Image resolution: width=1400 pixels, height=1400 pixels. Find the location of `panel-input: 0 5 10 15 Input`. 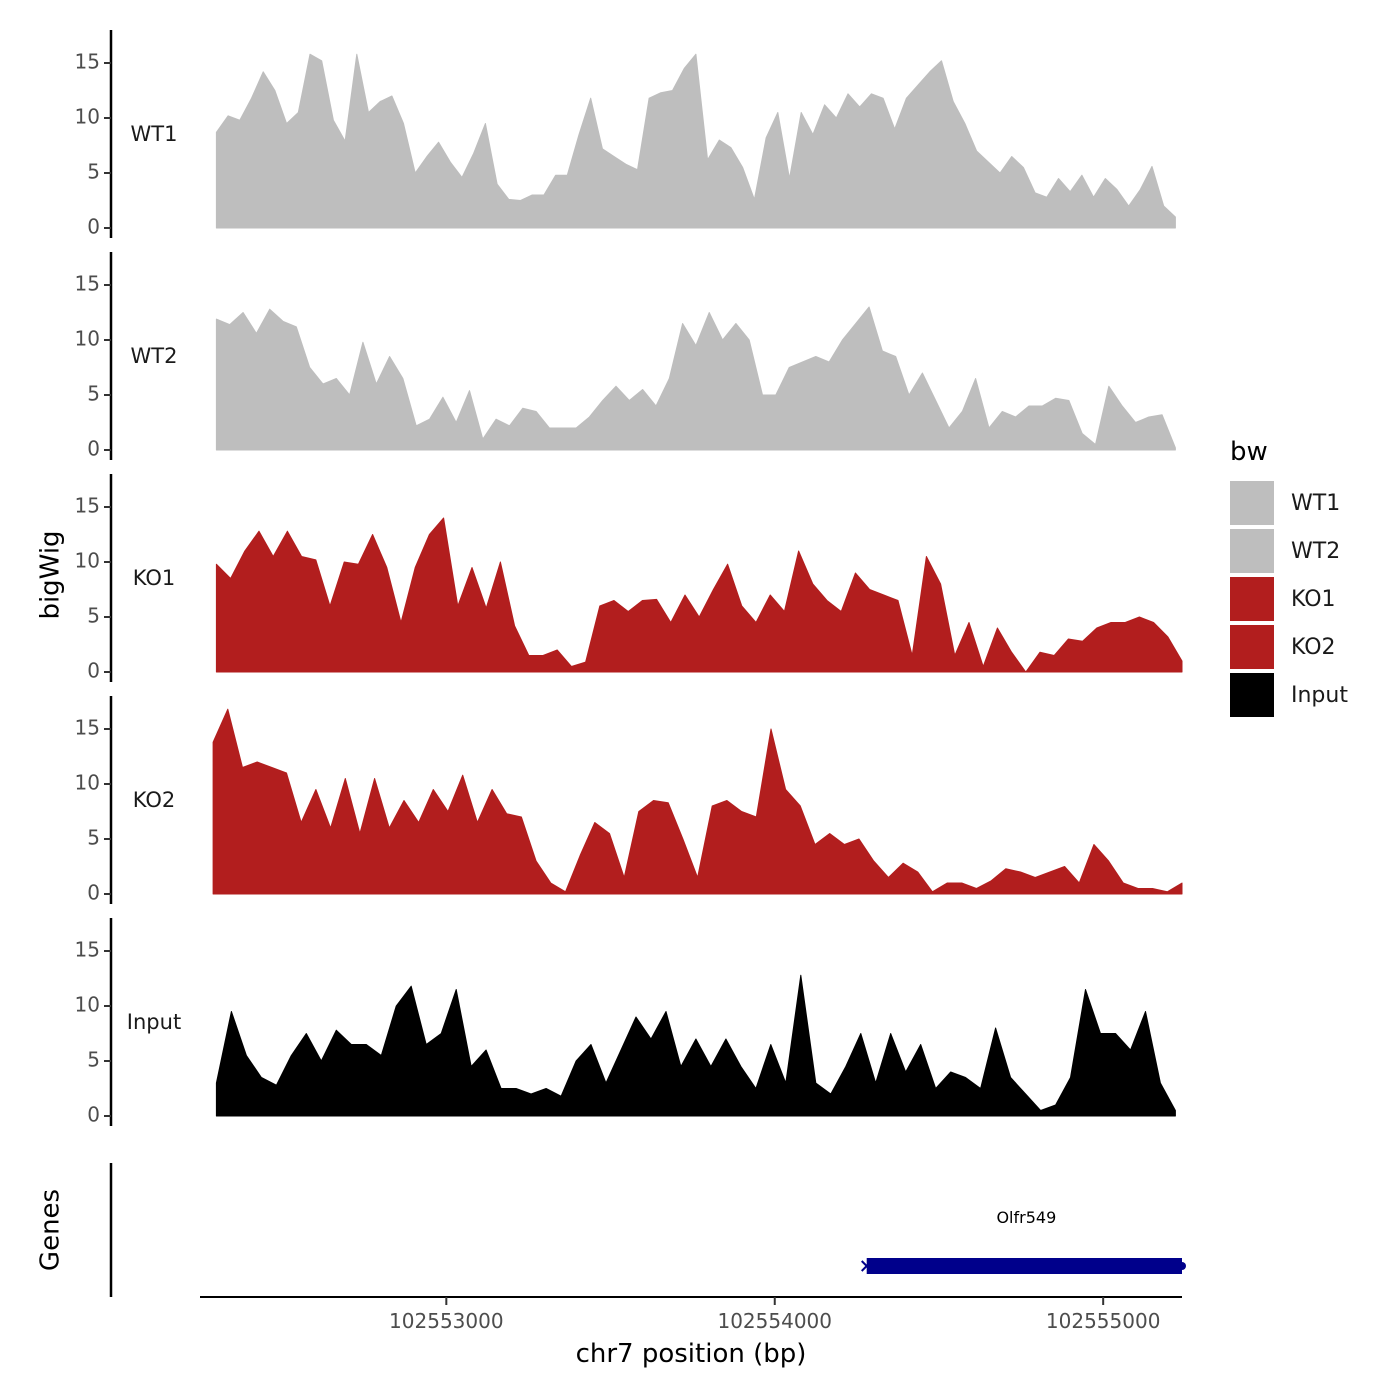

panel-input: 0 5 10 15 Input is located at coordinates (625, 1022).